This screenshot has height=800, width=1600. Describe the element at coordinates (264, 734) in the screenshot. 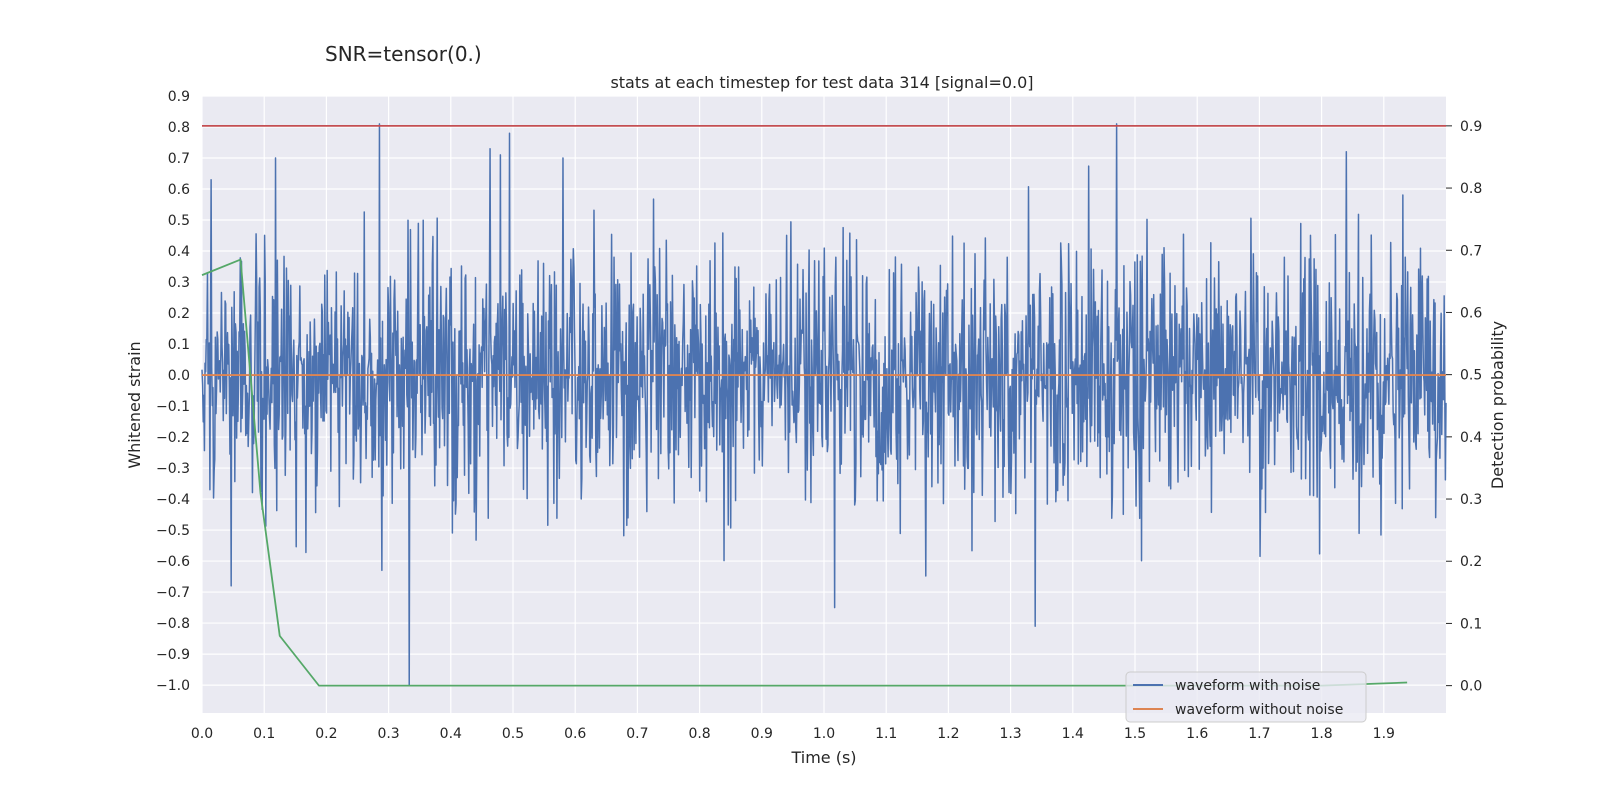

I see `x-tick-label: 0.1` at that location.